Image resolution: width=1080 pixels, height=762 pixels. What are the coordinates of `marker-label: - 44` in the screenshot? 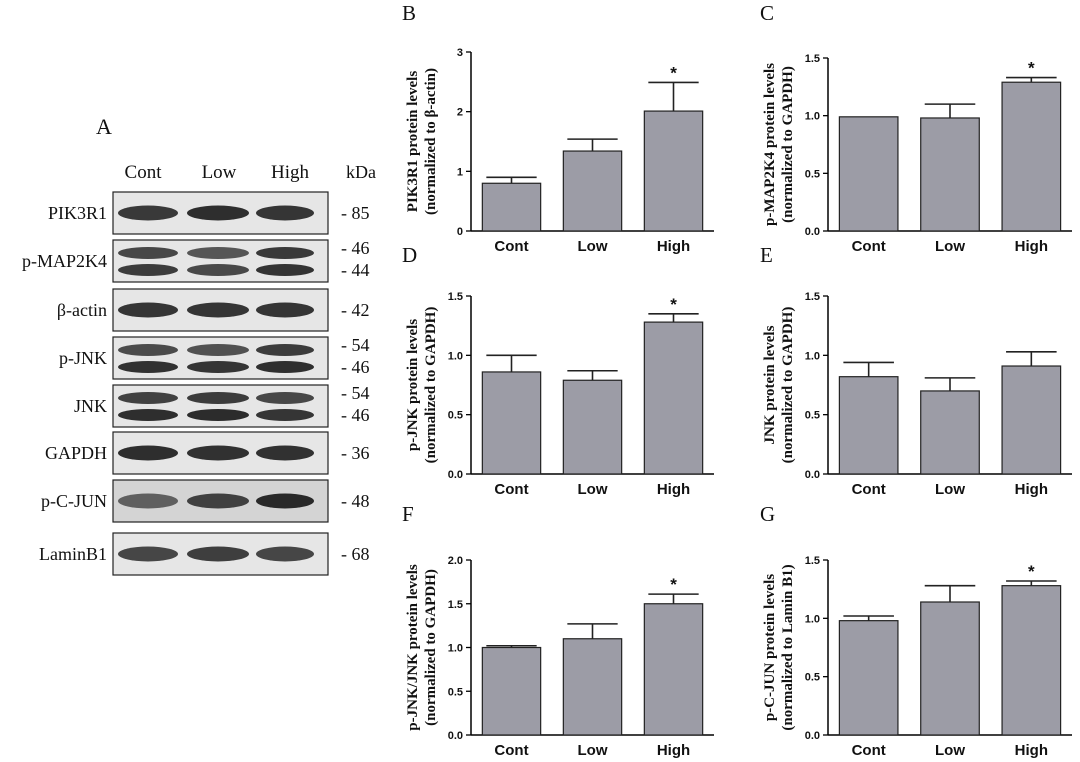 It's located at (355, 270).